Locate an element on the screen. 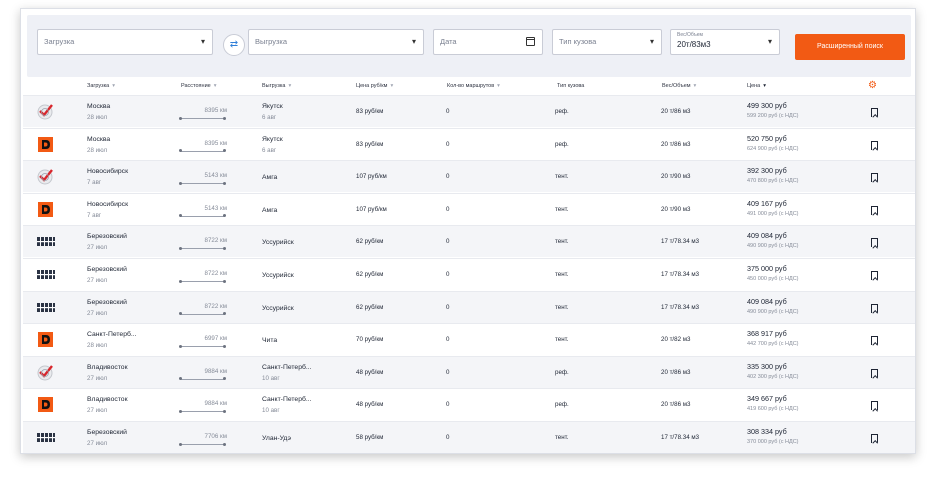 This screenshot has height=484, width=936. d-logo-icon is located at coordinates (45, 339).